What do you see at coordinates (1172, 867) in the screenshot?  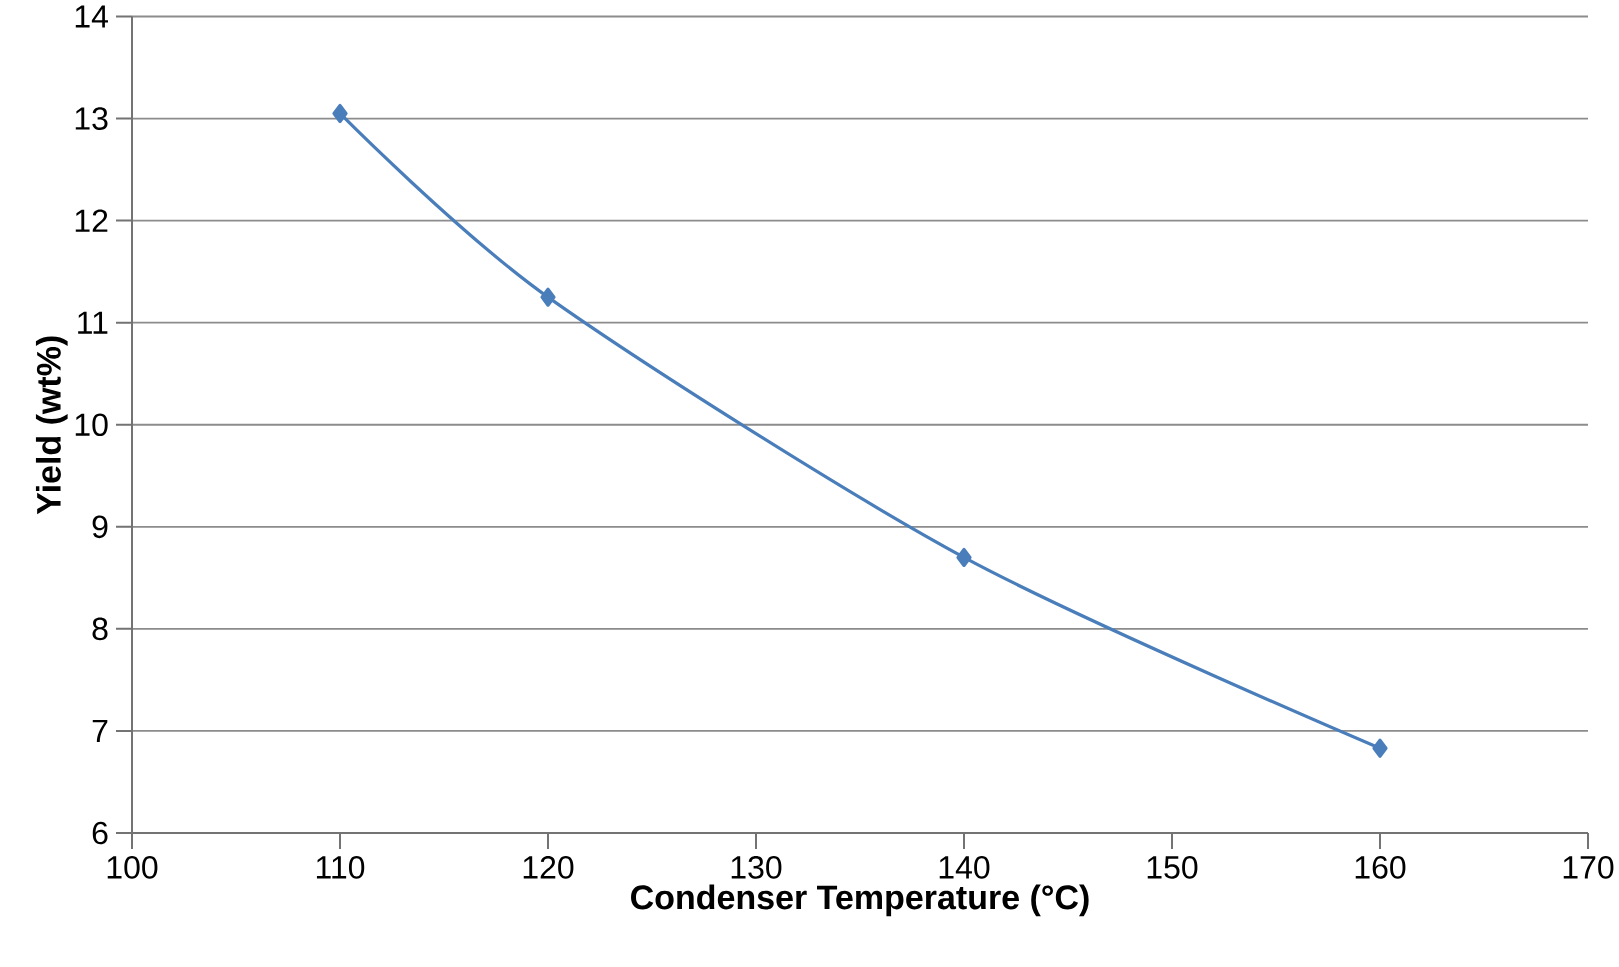 I see `x-tick-label: 150` at bounding box center [1172, 867].